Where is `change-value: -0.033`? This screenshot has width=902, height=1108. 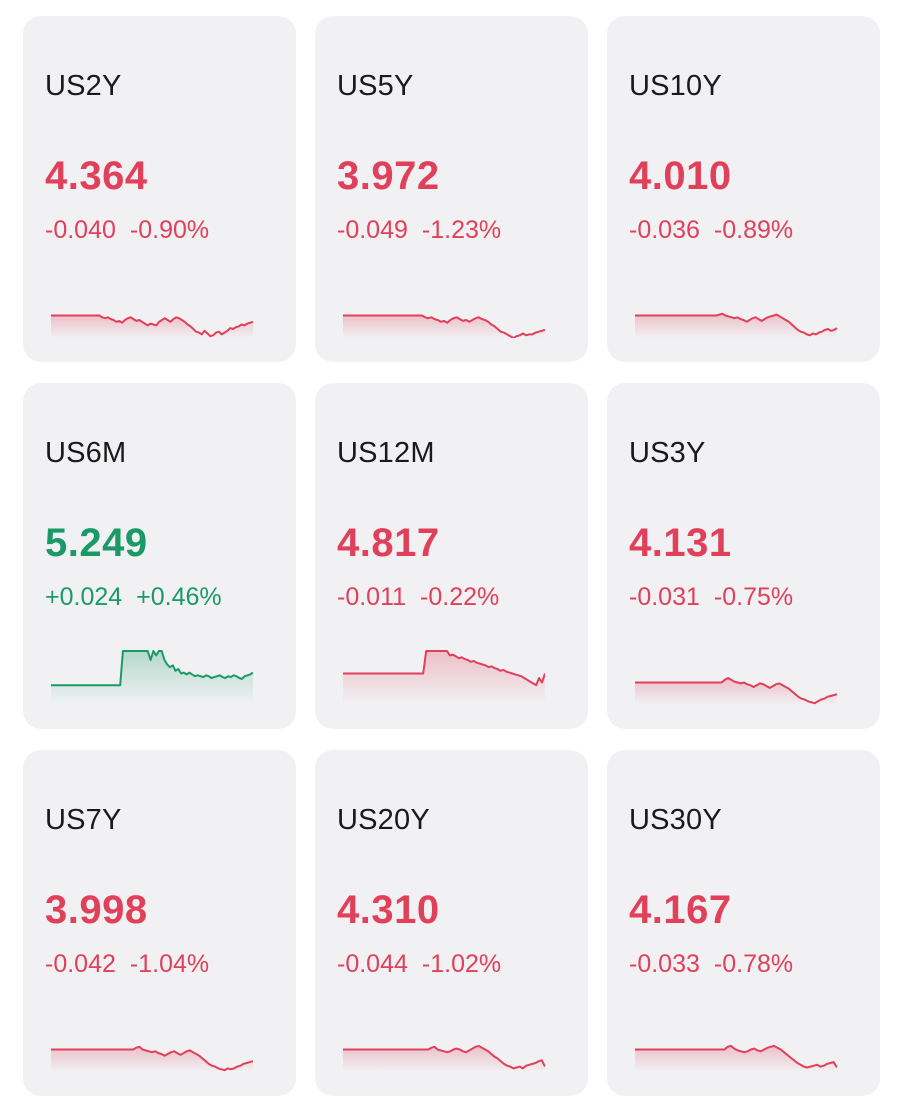 change-value: -0.033 is located at coordinates (664, 964).